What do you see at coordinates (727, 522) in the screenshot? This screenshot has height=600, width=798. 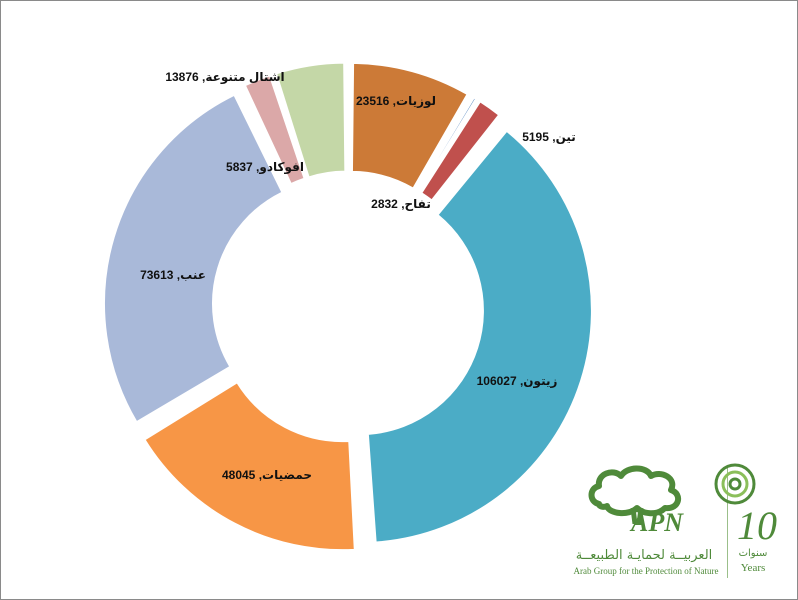 I see `logo-divider` at bounding box center [727, 522].